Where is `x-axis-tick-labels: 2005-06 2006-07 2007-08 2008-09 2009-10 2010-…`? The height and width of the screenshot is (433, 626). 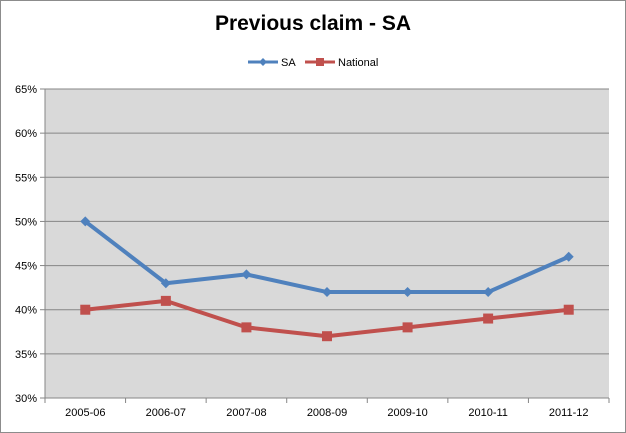
x-axis-tick-labels: 2005-06 2006-07 2007-08 2008-09 2009-10 2010-… is located at coordinates (326, 413).